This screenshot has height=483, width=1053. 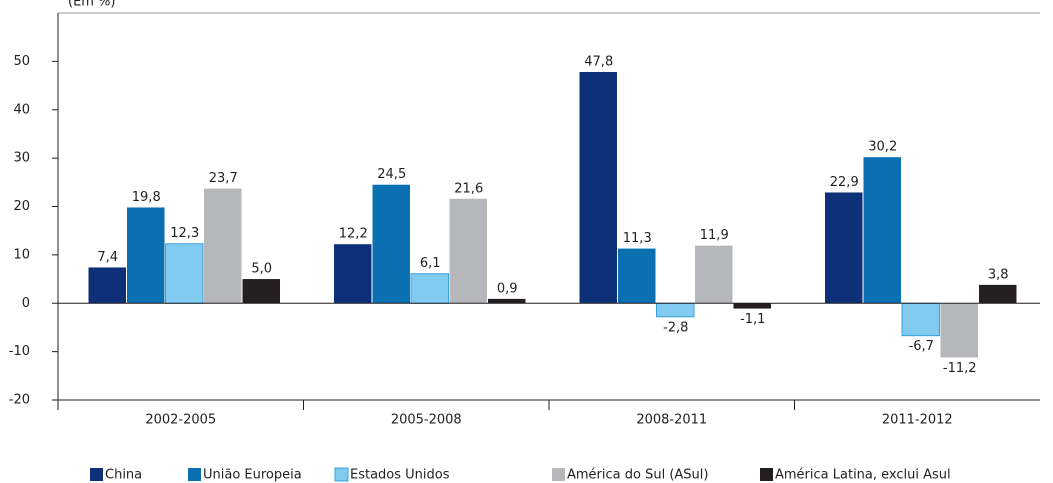 What do you see at coordinates (400, 475) in the screenshot?
I see `legend-label: Estados Unidos` at bounding box center [400, 475].